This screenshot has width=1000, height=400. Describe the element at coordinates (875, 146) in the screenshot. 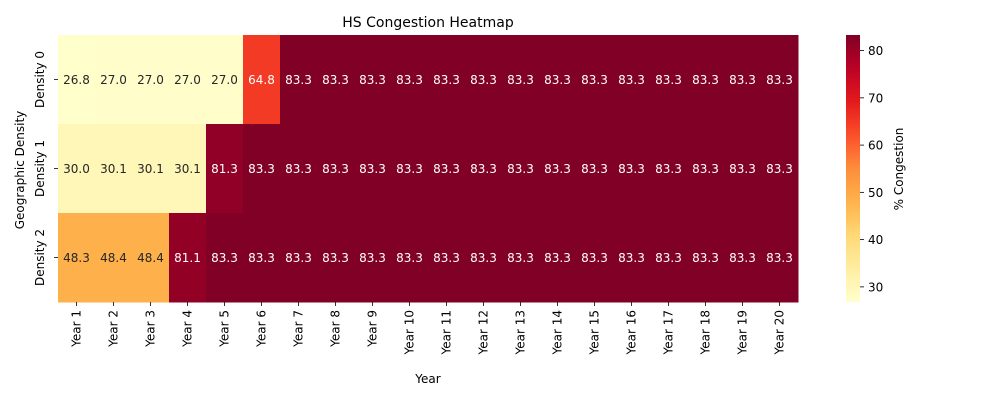

I see `colorbar-tick-label: 60` at that location.